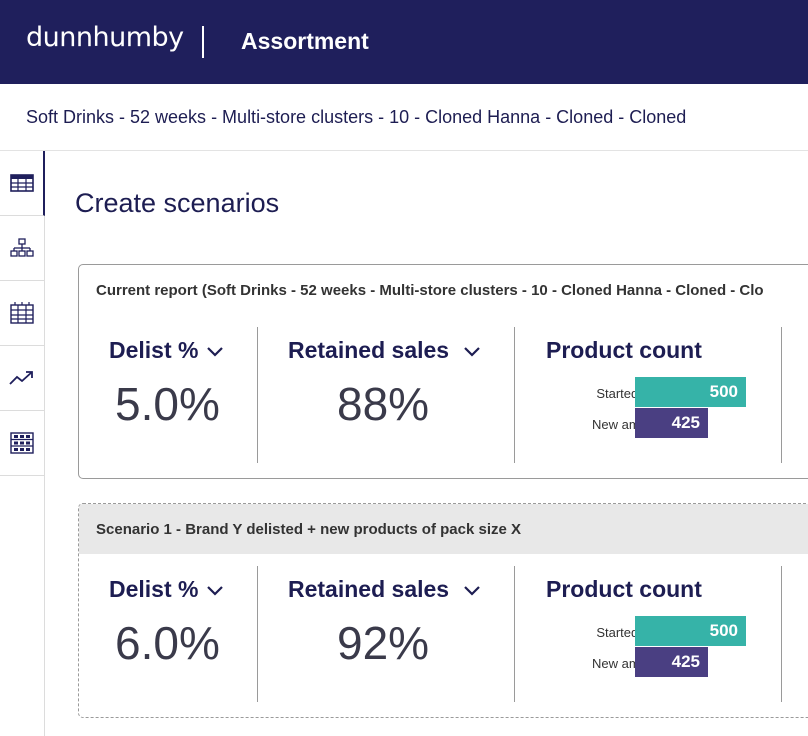 This screenshot has height=736, width=808. Describe the element at coordinates (167, 404) in the screenshot. I see `delist-value: 5.0%` at that location.